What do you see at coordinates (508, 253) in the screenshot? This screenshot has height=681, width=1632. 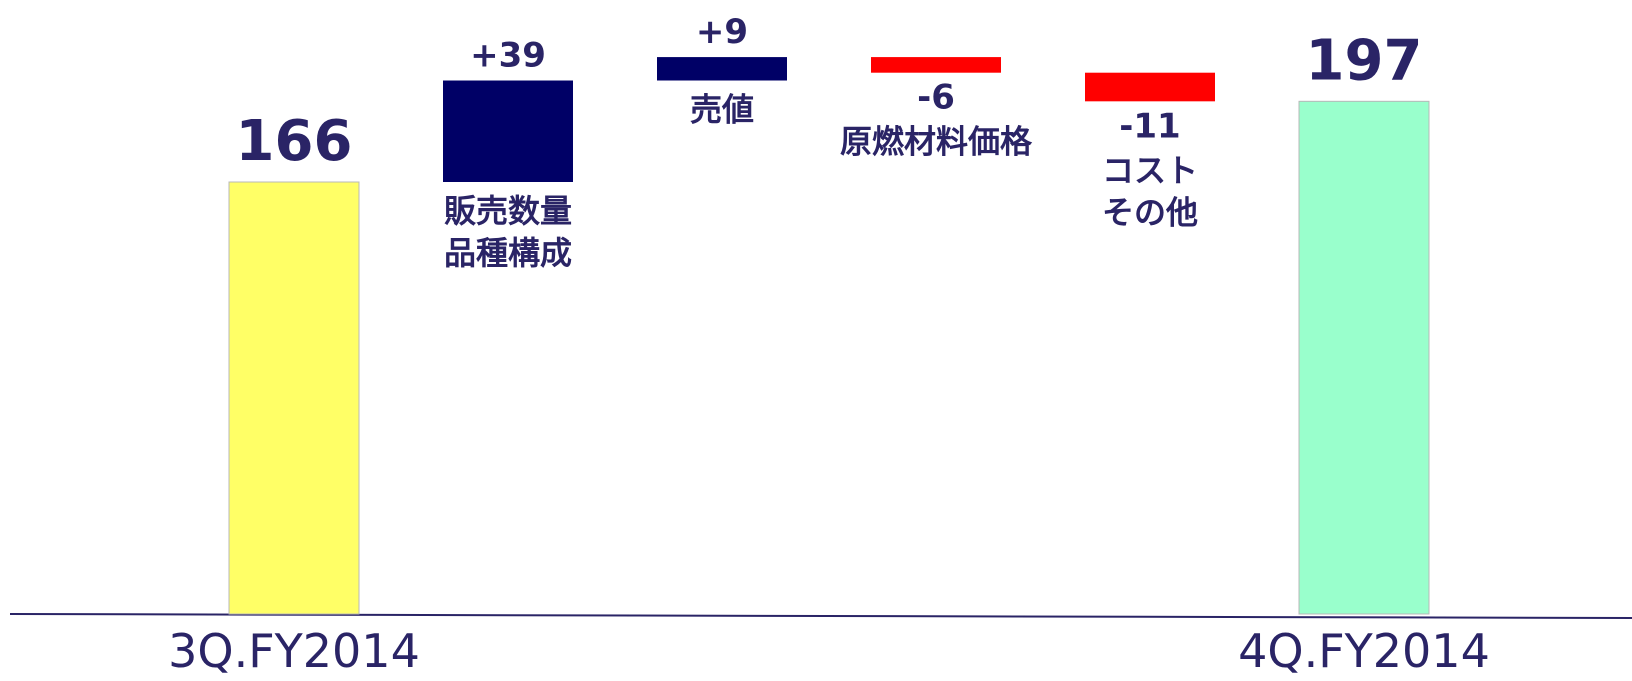 I see `category-label-2-line-2: 品種構成` at bounding box center [508, 253].